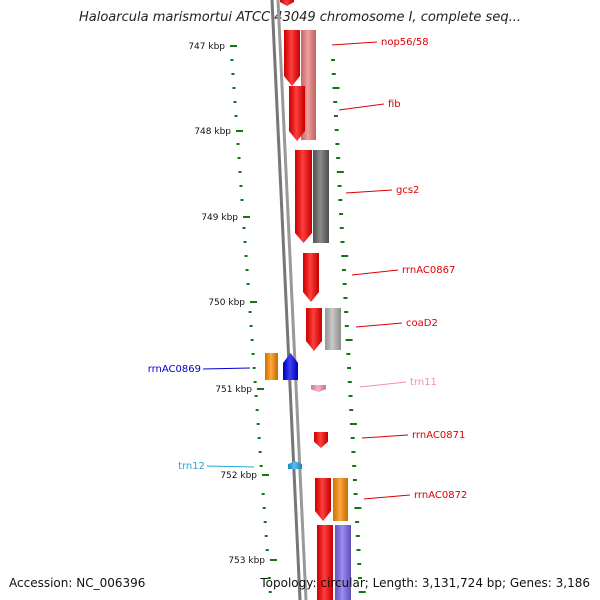 The height and width of the screenshot is (600, 600). Describe the element at coordinates (233, 390) in the screenshot. I see `tick-label: 751 kbp` at that location.